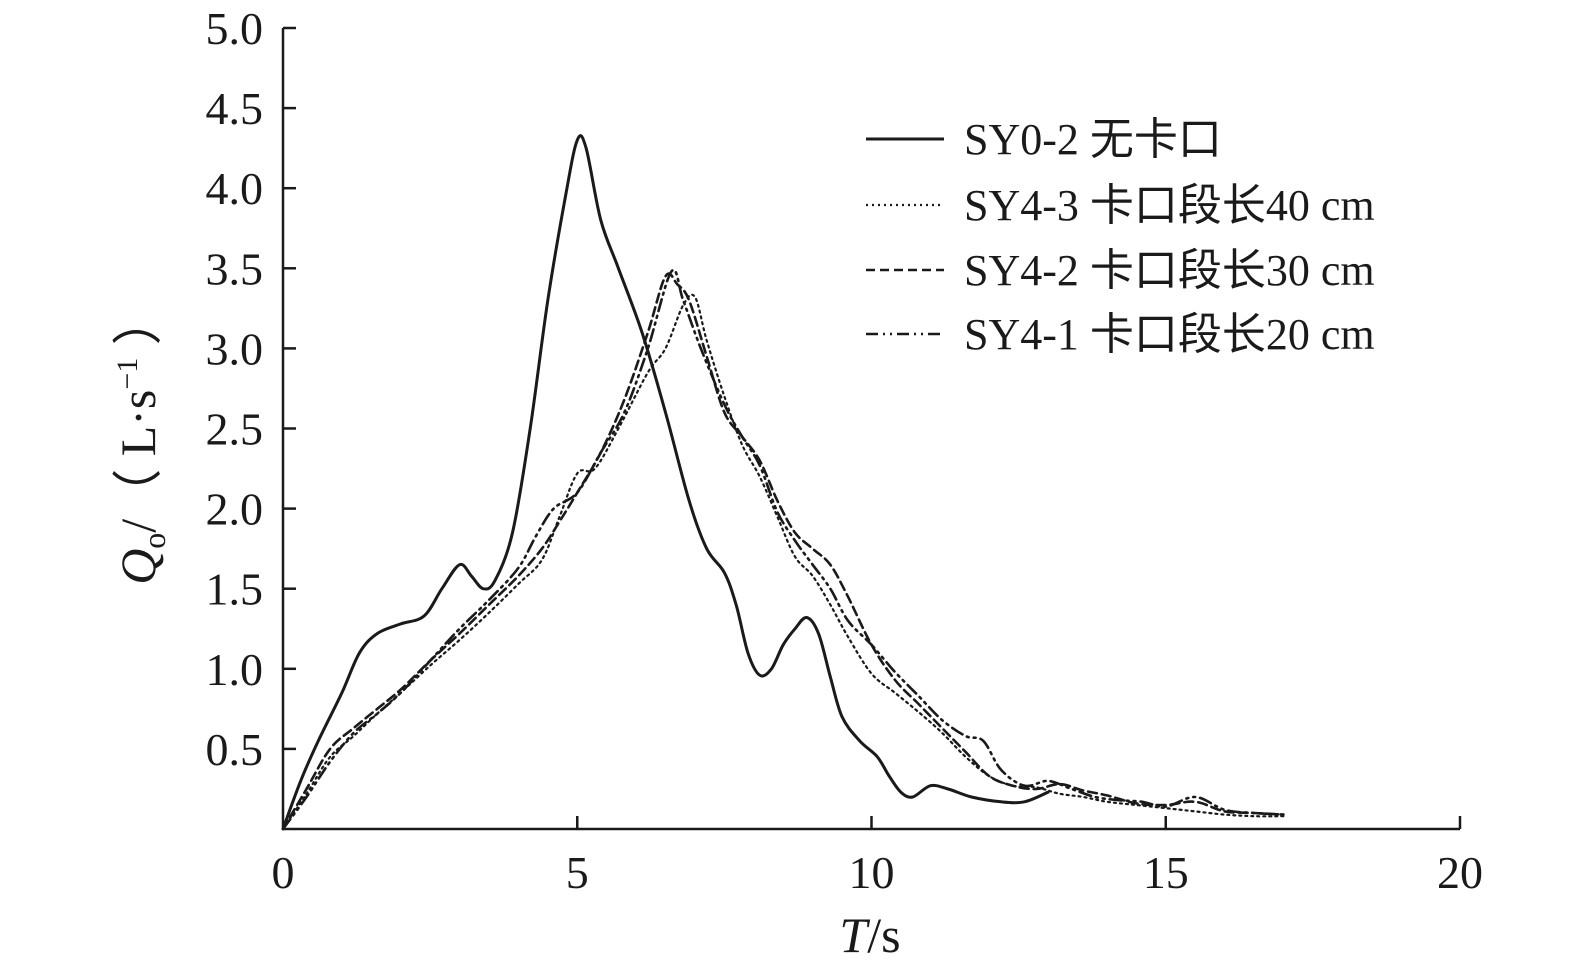 The image size is (1575, 976). What do you see at coordinates (235, 429) in the screenshot?
I see `y-tick-label: 2.5` at bounding box center [235, 429].